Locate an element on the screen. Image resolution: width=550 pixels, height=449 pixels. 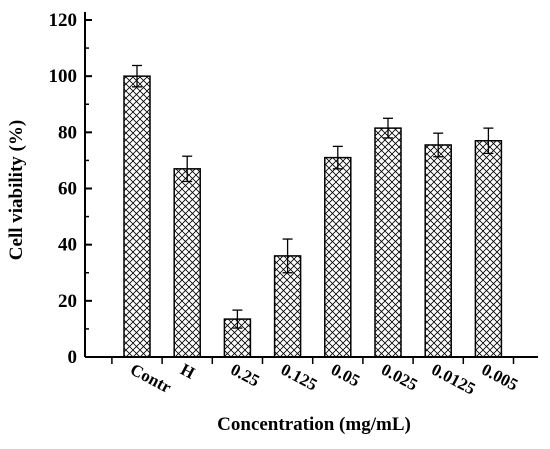
y-axis-title: Cell viability (%) is located at coordinates (16, 190).